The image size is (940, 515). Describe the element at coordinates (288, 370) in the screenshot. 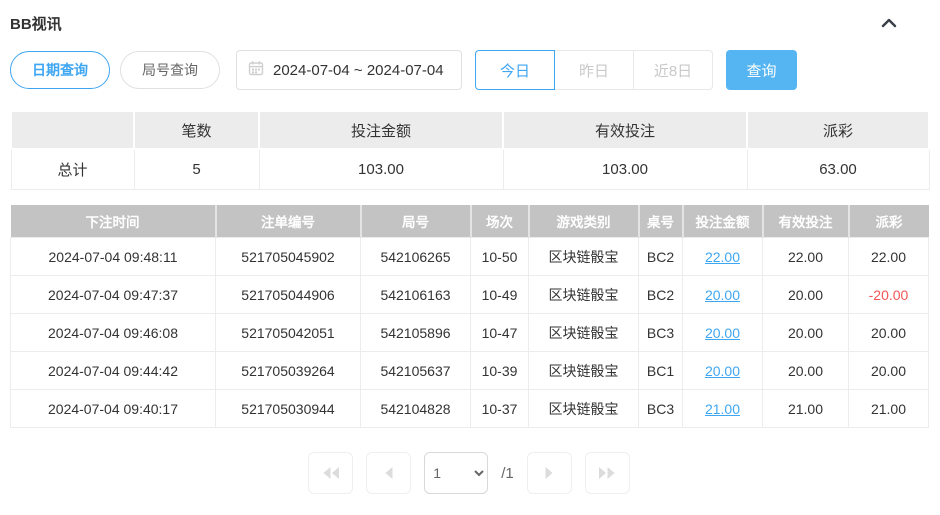

I see `cell-order-no: 521705039264` at that location.